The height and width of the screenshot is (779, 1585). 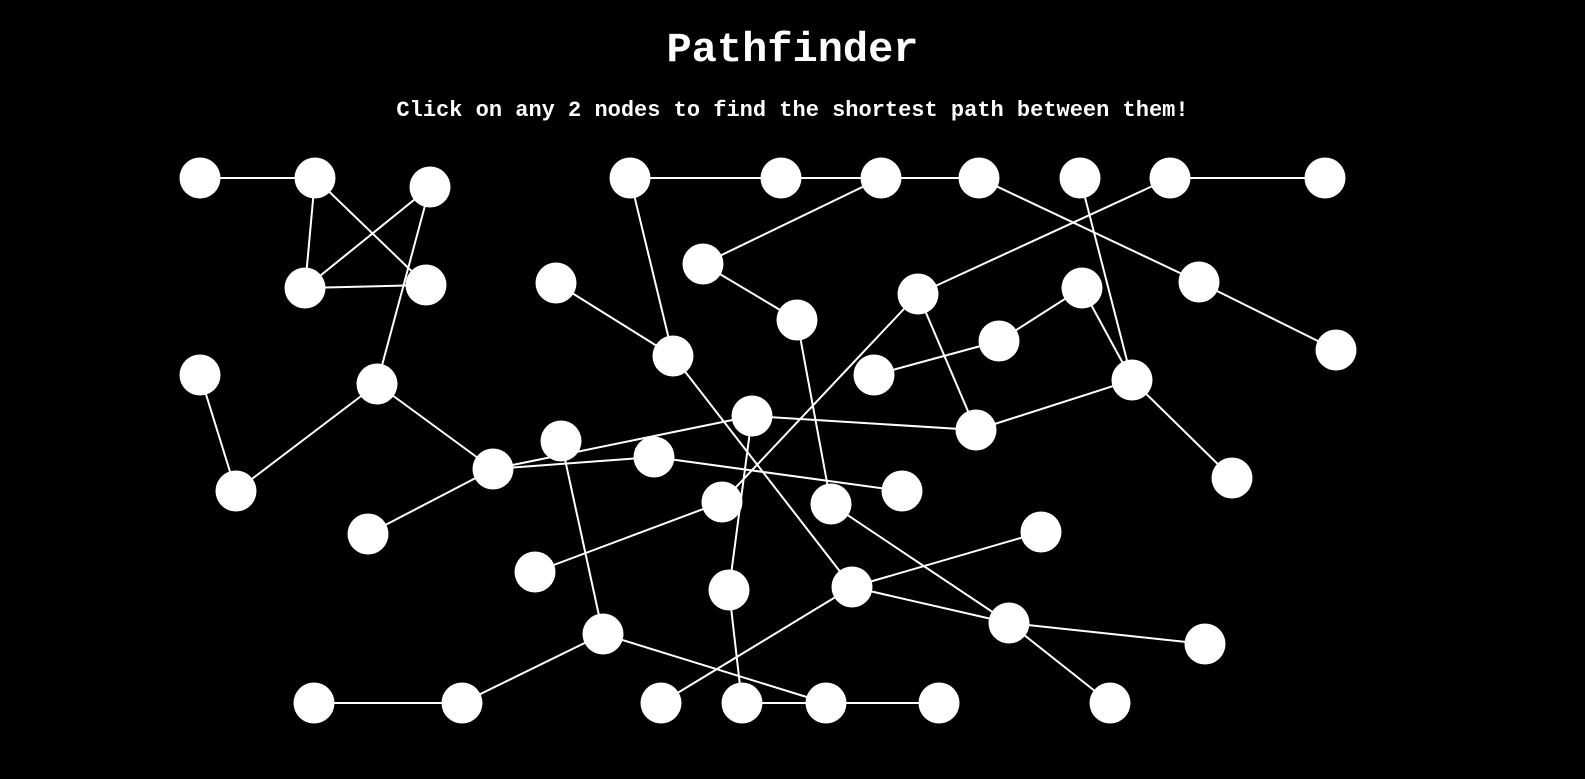 What do you see at coordinates (792, 50) in the screenshot?
I see `page-title: Pathfinder` at bounding box center [792, 50].